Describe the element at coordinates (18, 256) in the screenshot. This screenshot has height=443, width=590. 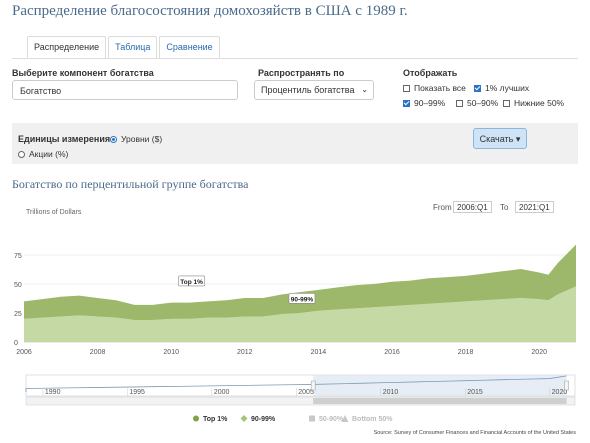
I see `y-tick-label: 75` at that location.